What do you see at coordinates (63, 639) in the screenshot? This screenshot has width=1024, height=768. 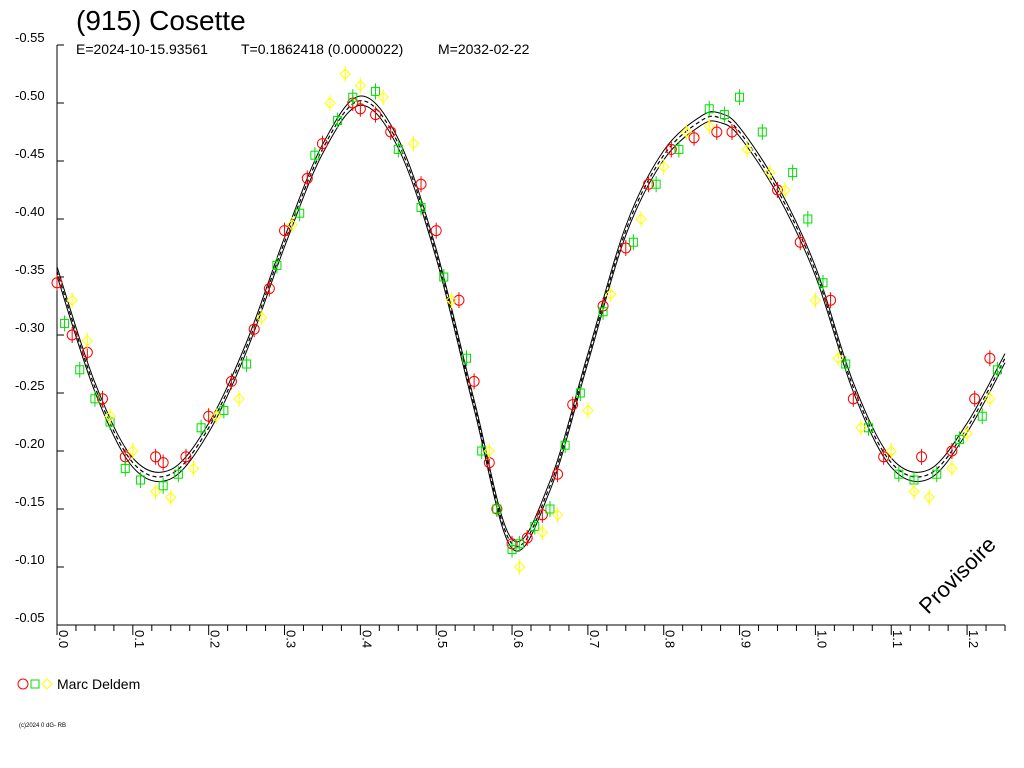 I see `x-tick-label: 0.0` at bounding box center [63, 639].